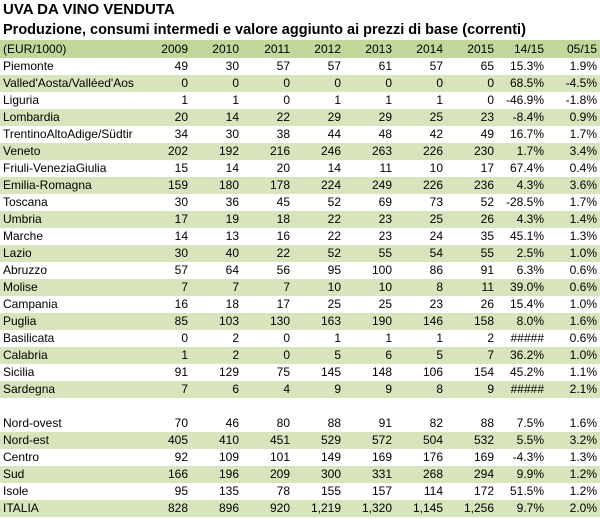  I want to click on cell: 16, so click(283, 236).